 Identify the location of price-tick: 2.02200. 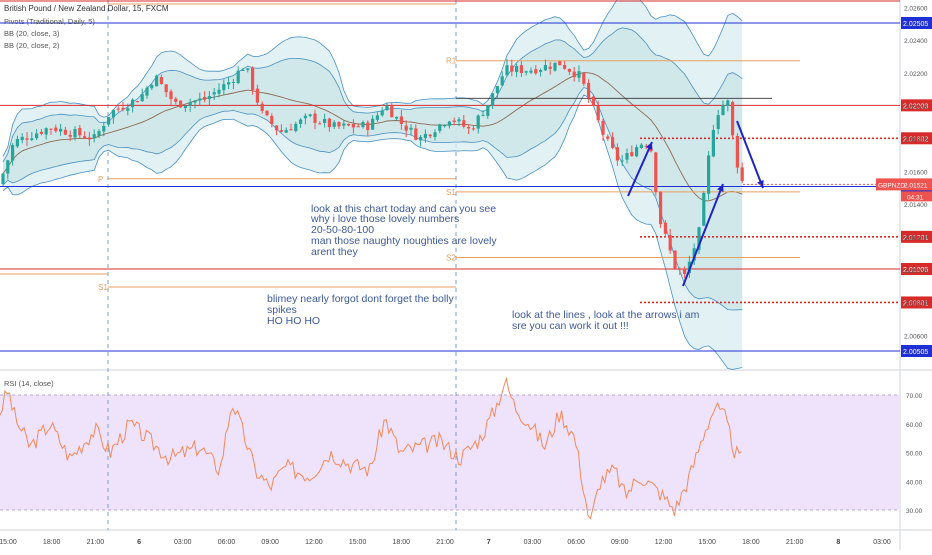
(916, 74).